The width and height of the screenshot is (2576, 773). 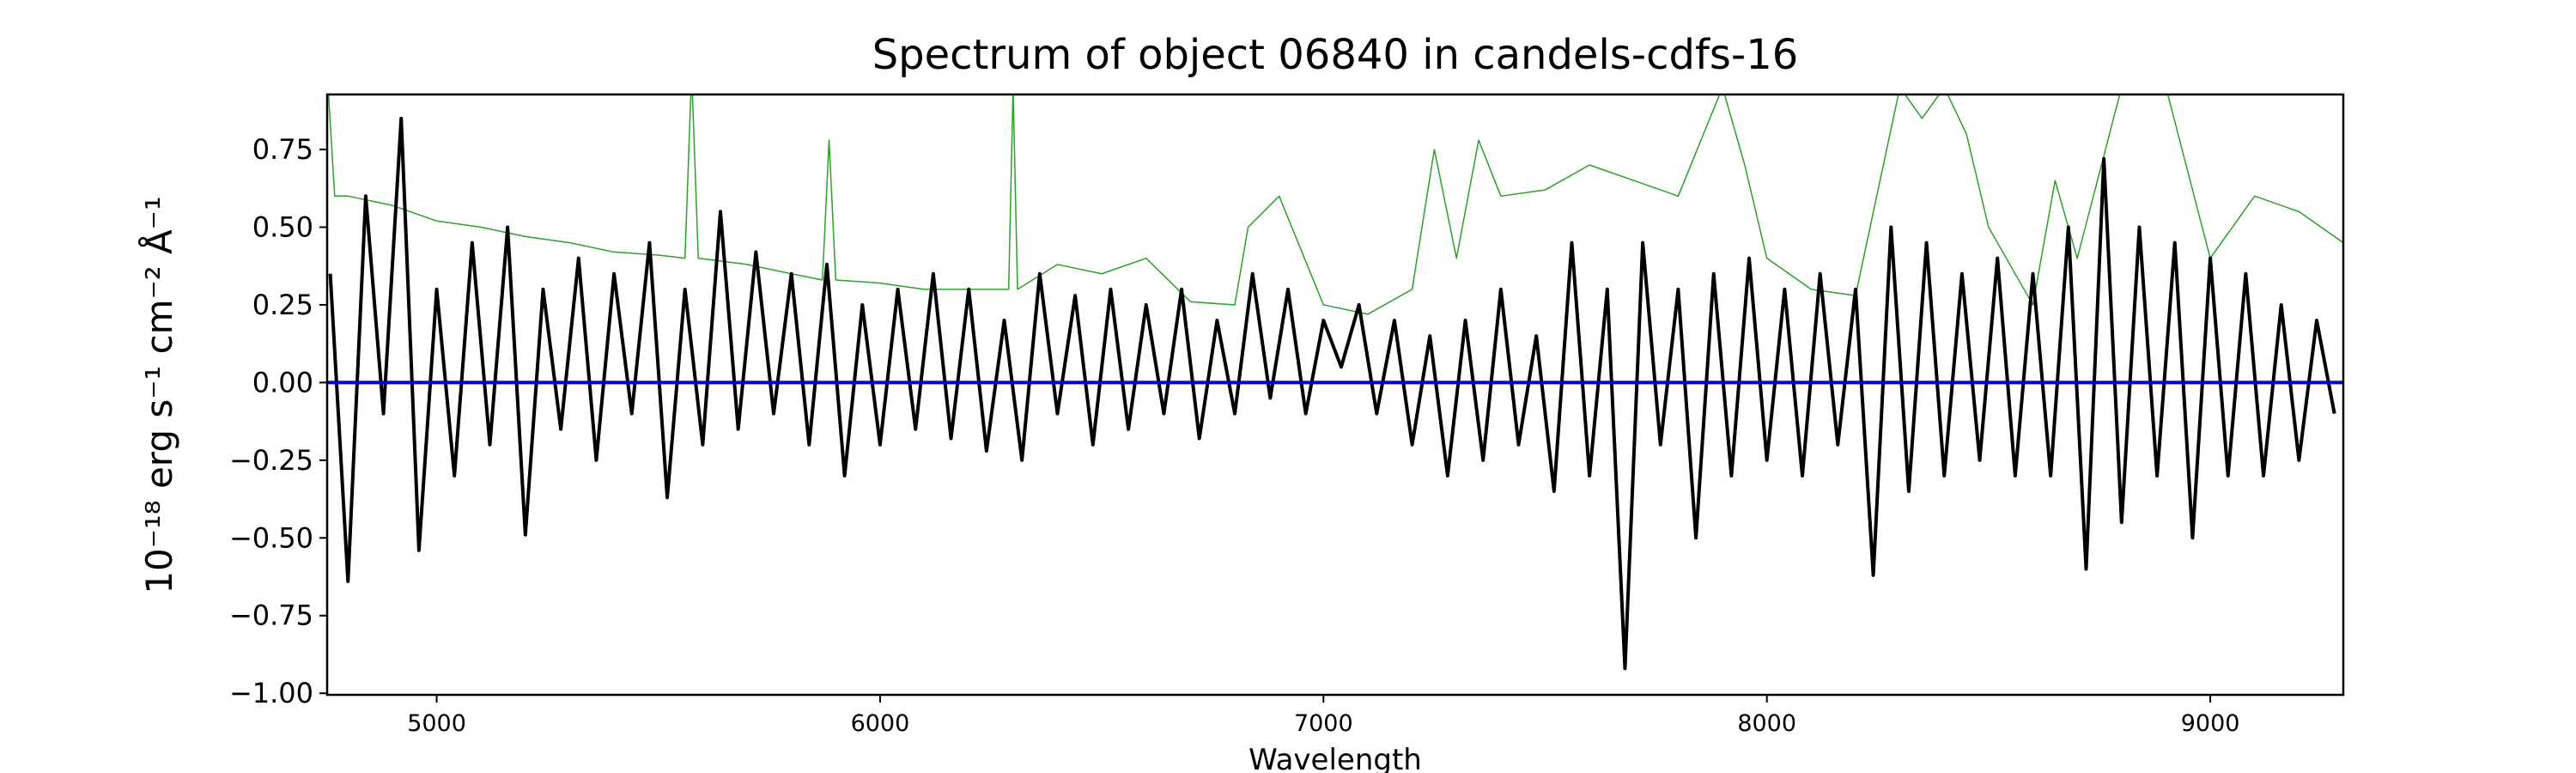 What do you see at coordinates (271, 616) in the screenshot?
I see `y-tick-label: −0.75` at bounding box center [271, 616].